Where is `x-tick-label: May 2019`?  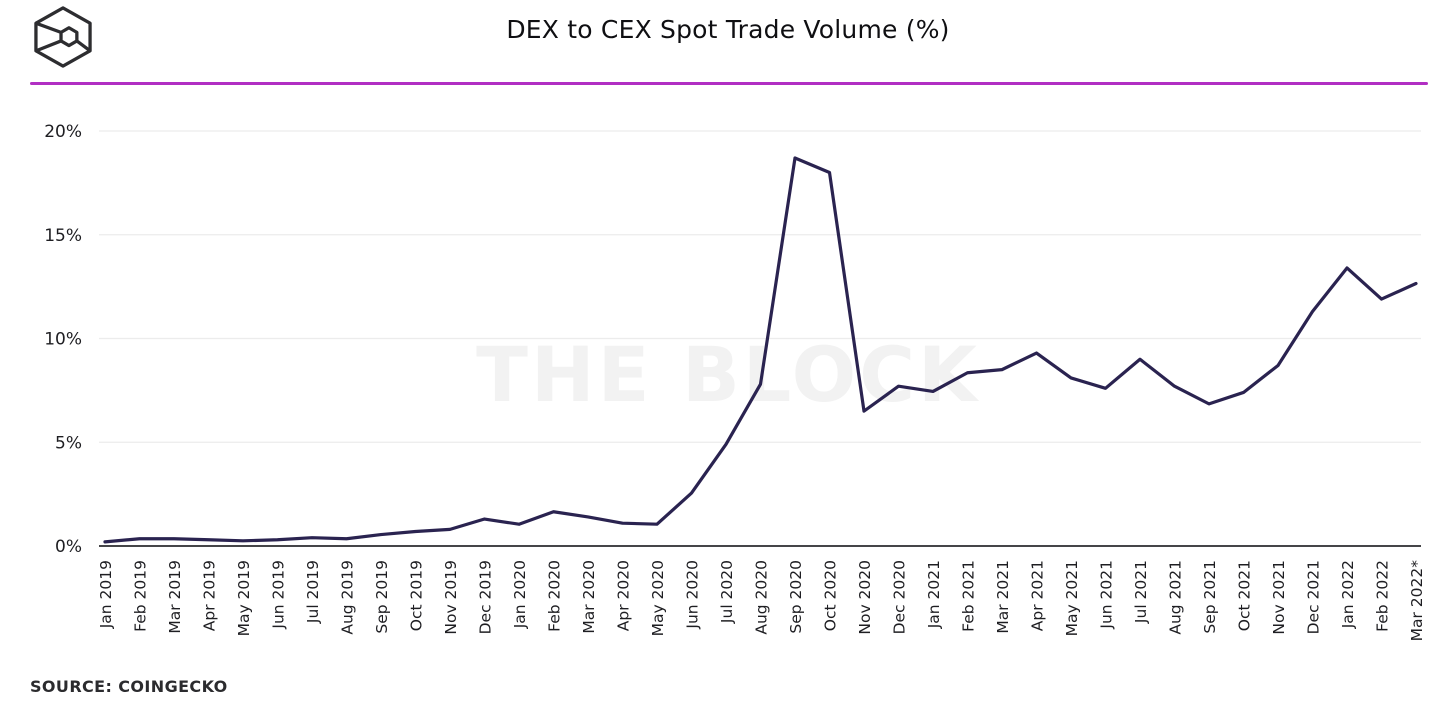 x-tick-label: May 2019 is located at coordinates (244, 598).